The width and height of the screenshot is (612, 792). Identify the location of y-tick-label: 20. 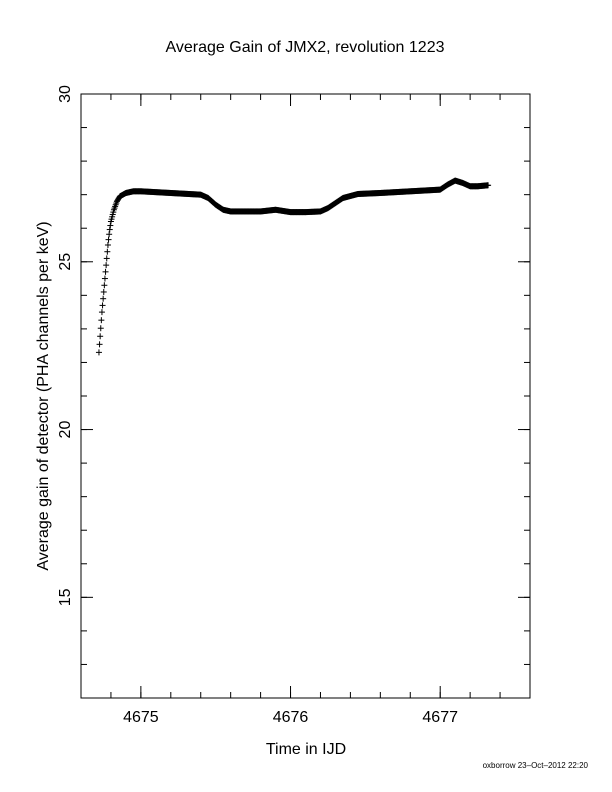
(65, 430).